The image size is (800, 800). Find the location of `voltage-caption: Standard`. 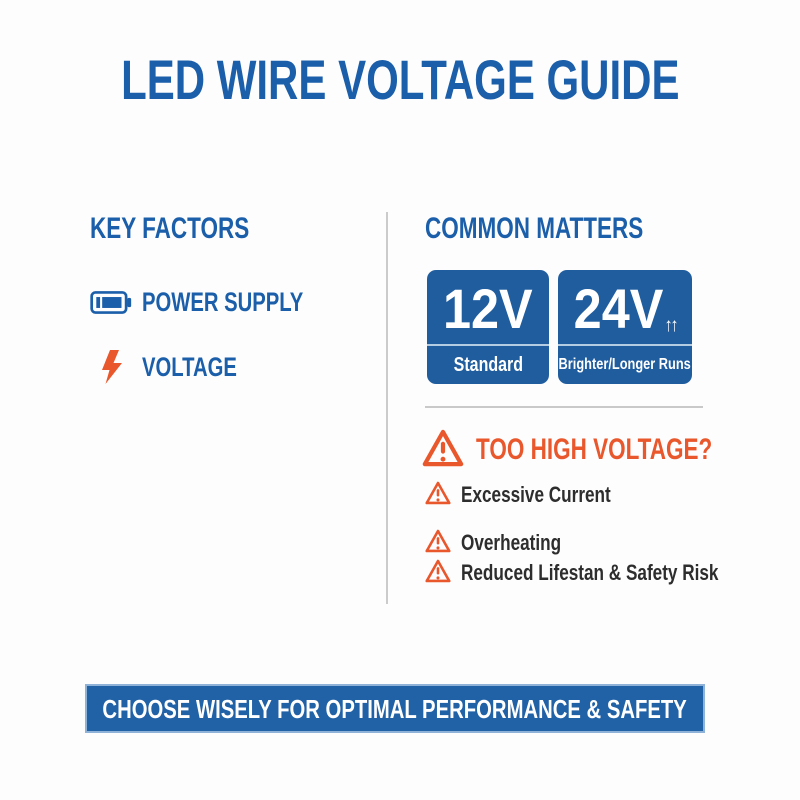

voltage-caption: Standard is located at coordinates (488, 365).